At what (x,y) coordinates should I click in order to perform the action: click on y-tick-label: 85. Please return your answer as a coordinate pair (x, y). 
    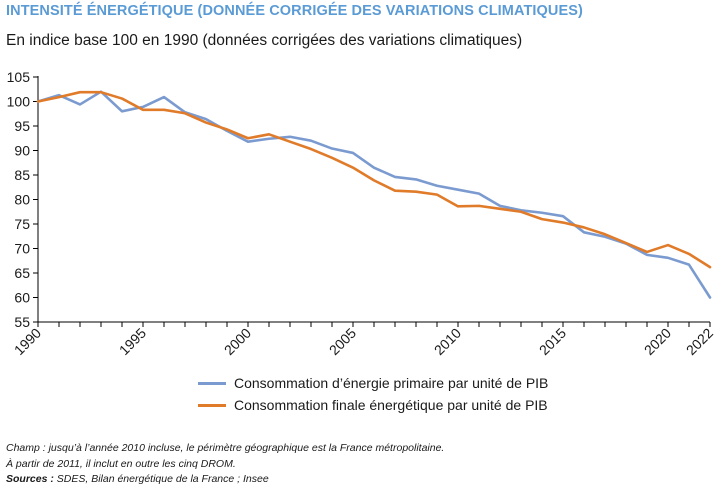
    Looking at the image, I should click on (22, 175).